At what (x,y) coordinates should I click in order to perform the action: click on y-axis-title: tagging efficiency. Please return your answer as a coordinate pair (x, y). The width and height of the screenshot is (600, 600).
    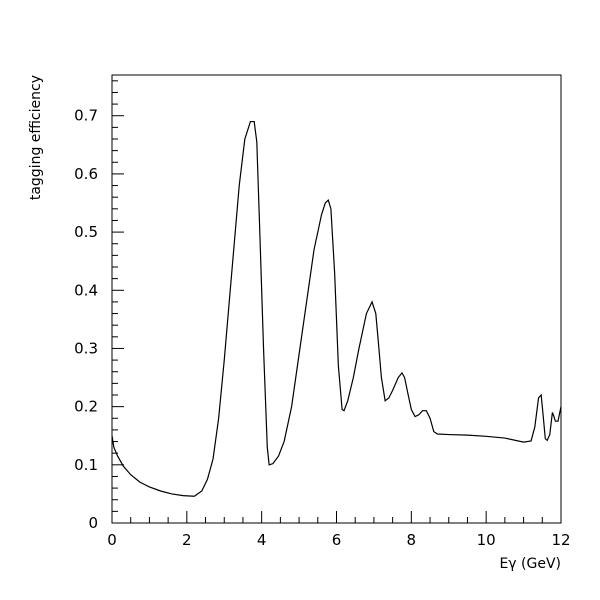
    Looking at the image, I should click on (36, 137).